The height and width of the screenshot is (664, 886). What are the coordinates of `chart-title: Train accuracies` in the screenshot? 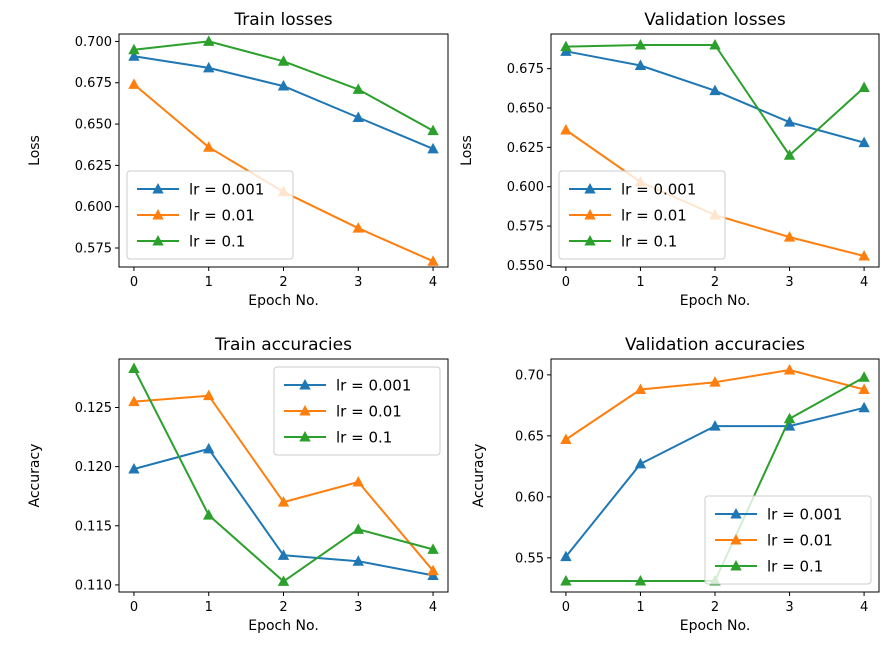 It's located at (283, 345).